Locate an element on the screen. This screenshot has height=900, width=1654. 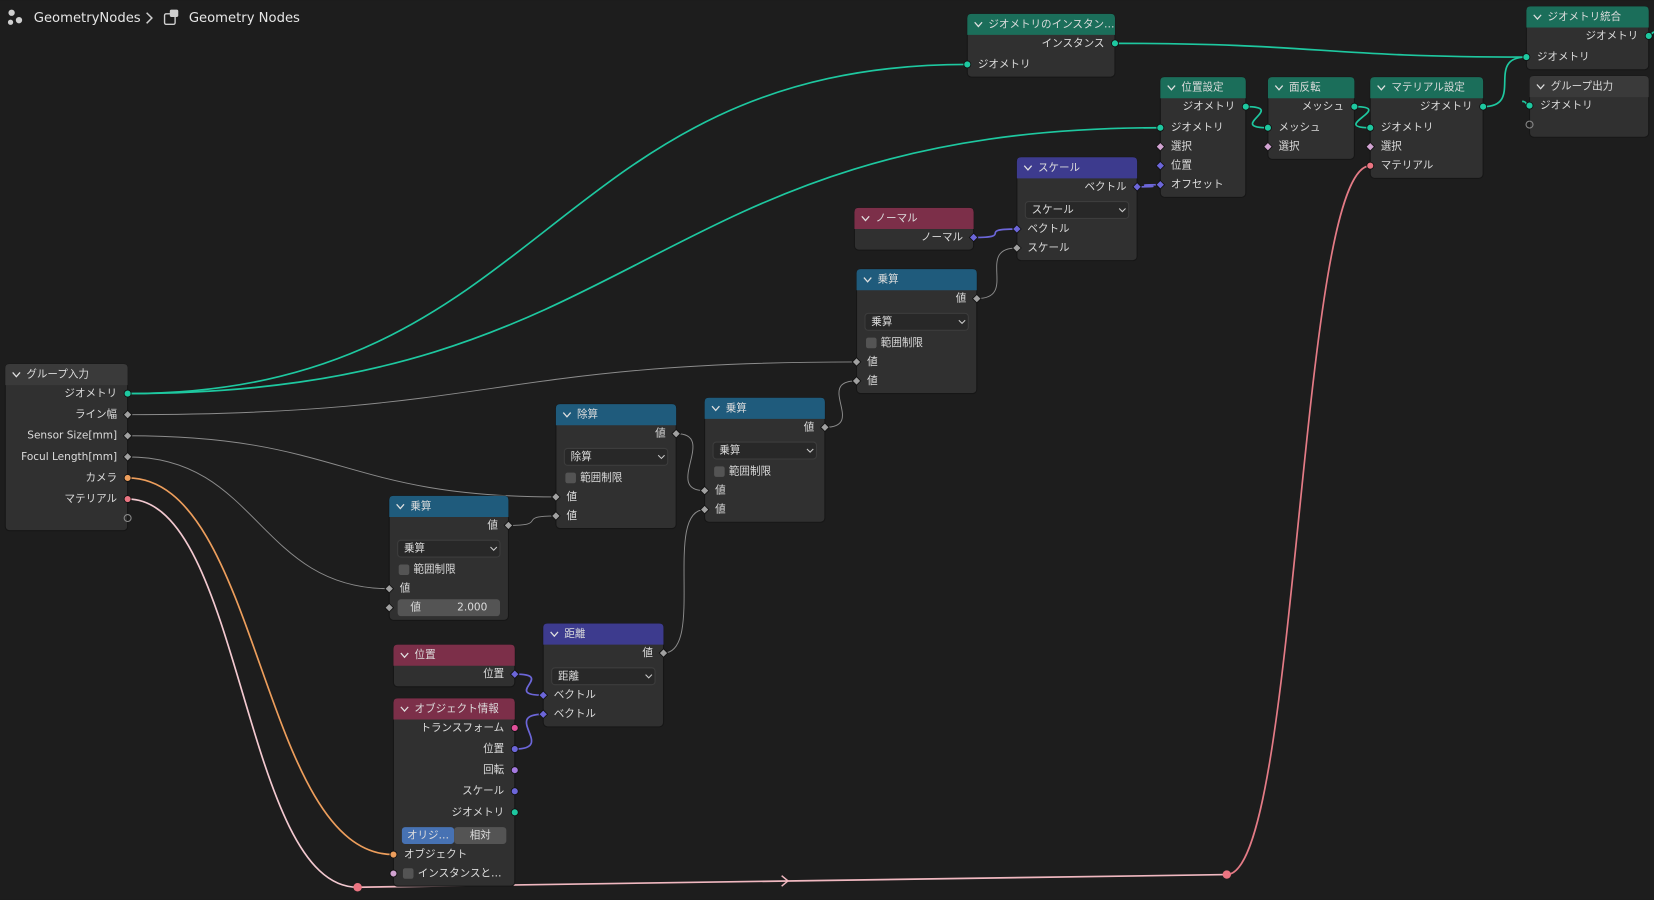
output-label: ベクトル is located at coordinates (1105, 187).